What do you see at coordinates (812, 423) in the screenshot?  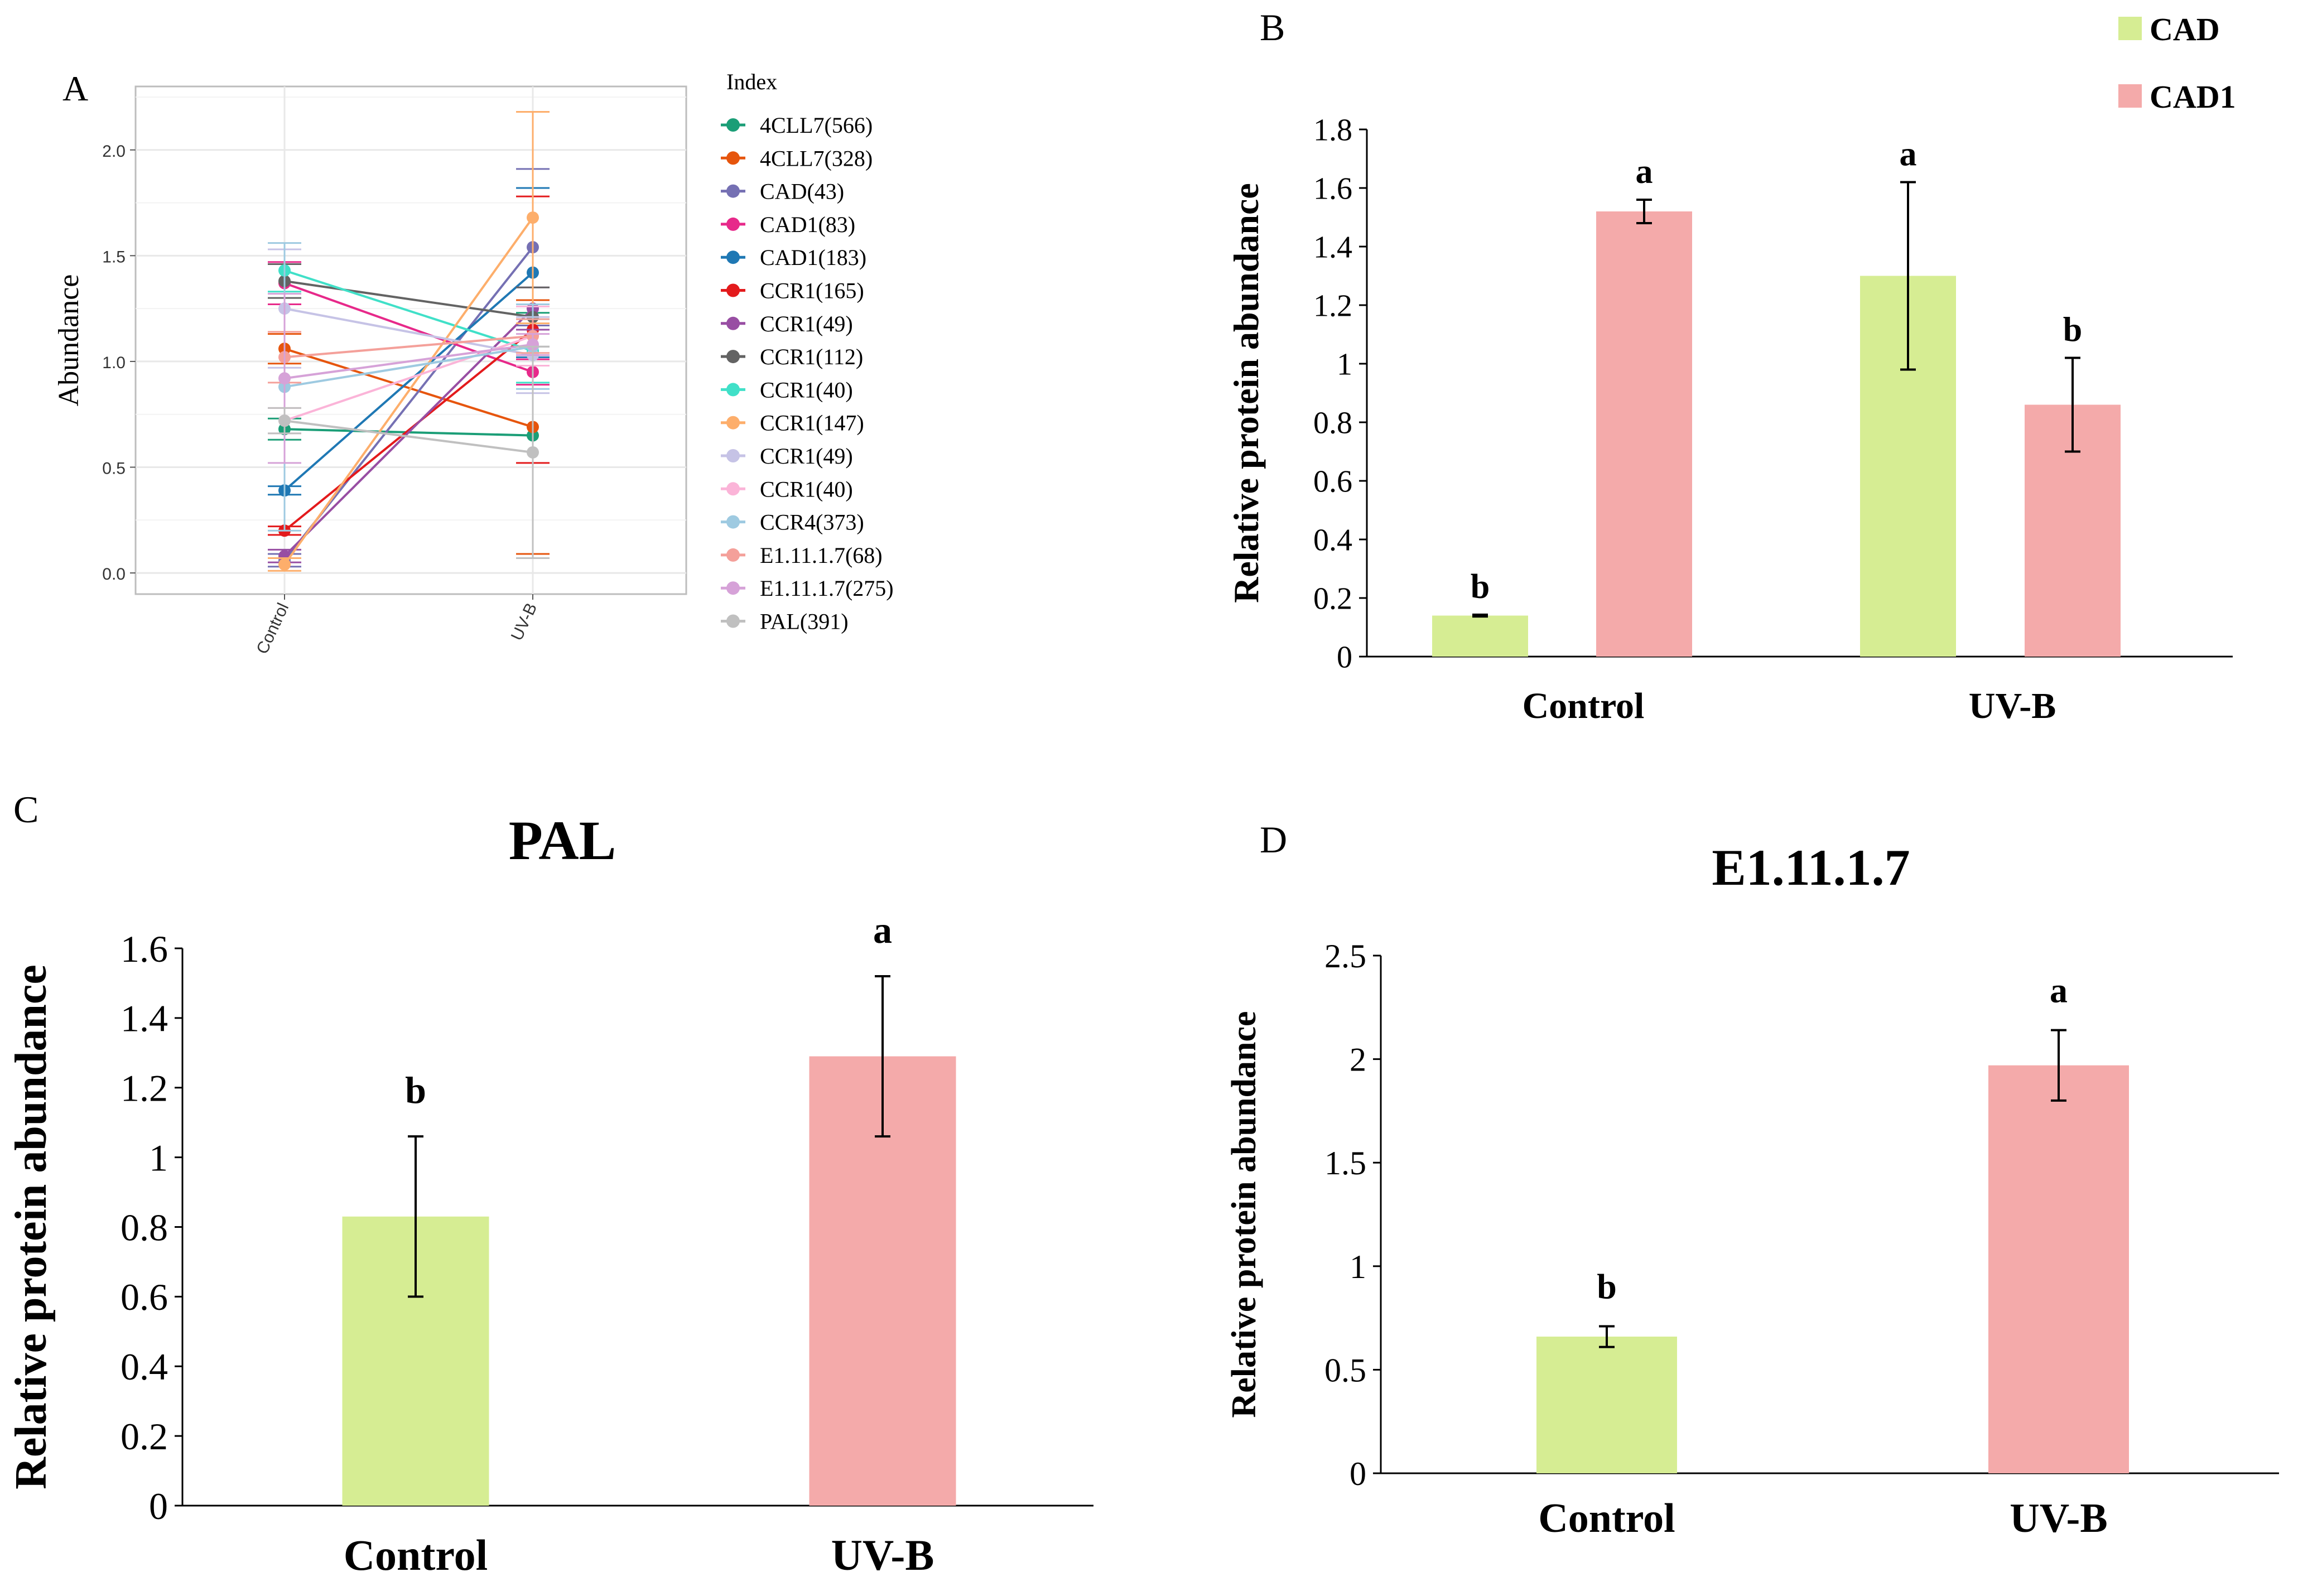 I see `legend-label: CCR1(147)` at bounding box center [812, 423].